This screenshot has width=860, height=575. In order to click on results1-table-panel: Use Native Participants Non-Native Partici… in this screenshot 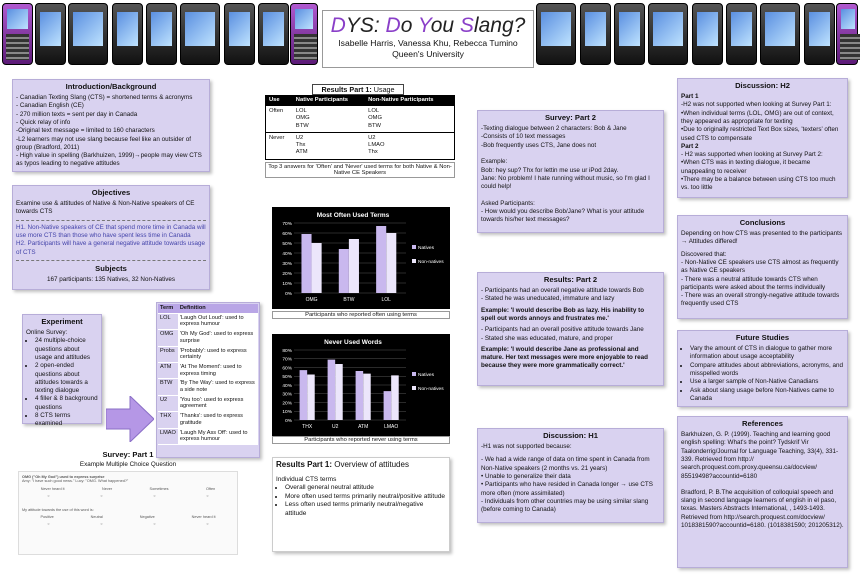, I will do `click(360, 141)`.